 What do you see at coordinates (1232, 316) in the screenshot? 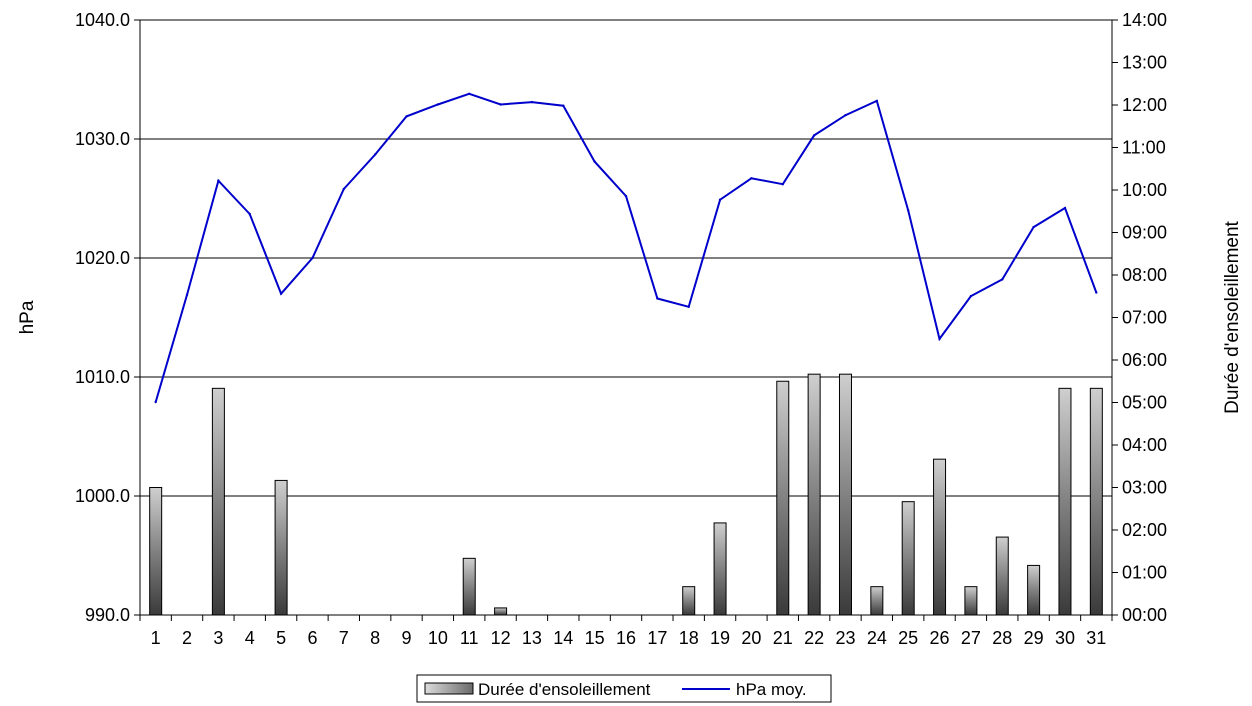
I see `right-axis-title: Durée d'ensoleillement` at bounding box center [1232, 316].